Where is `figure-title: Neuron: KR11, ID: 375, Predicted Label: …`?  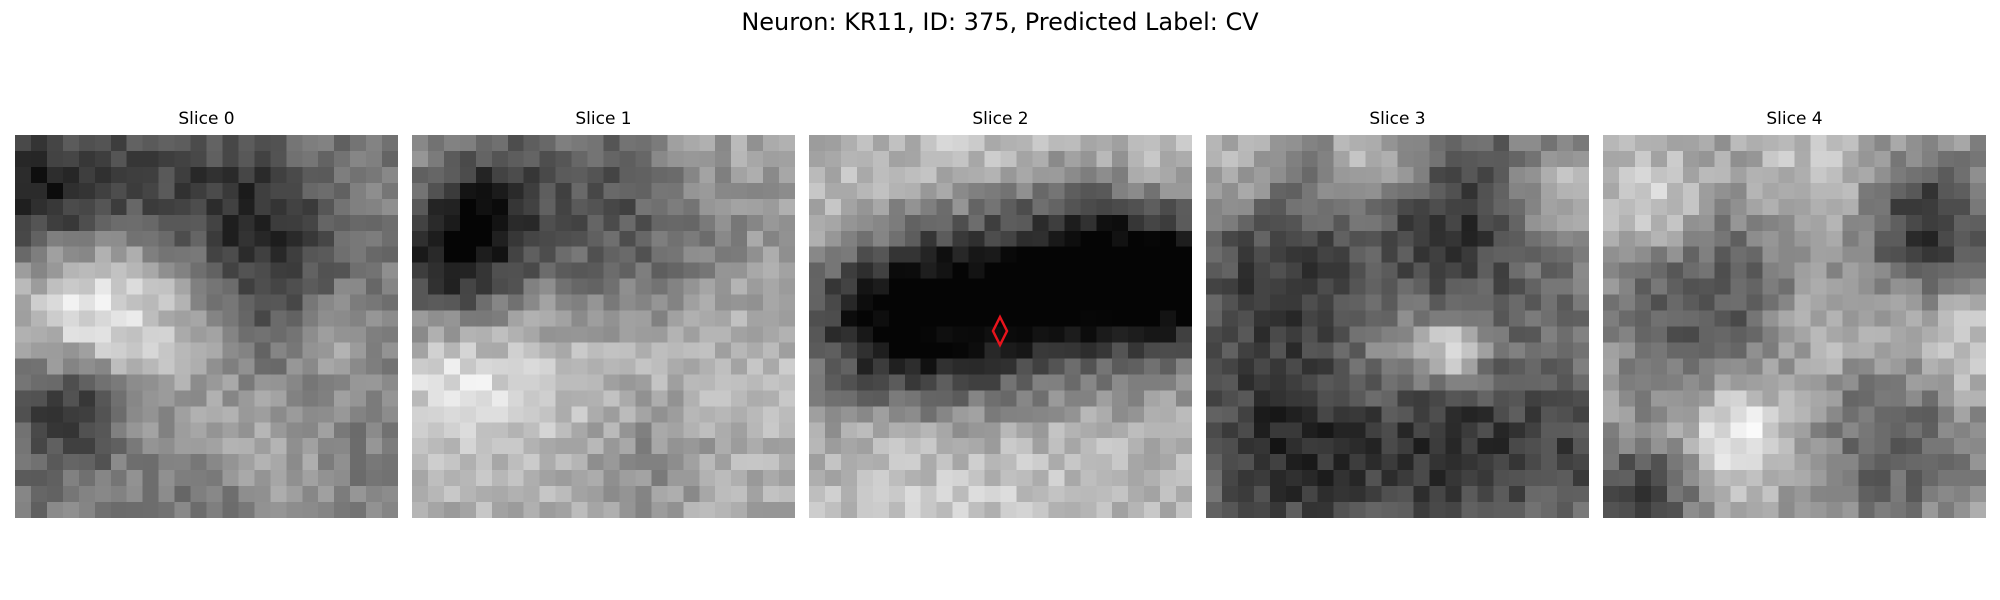 figure-title: Neuron: KR11, ID: 375, Predicted Label: … is located at coordinates (1000, 22).